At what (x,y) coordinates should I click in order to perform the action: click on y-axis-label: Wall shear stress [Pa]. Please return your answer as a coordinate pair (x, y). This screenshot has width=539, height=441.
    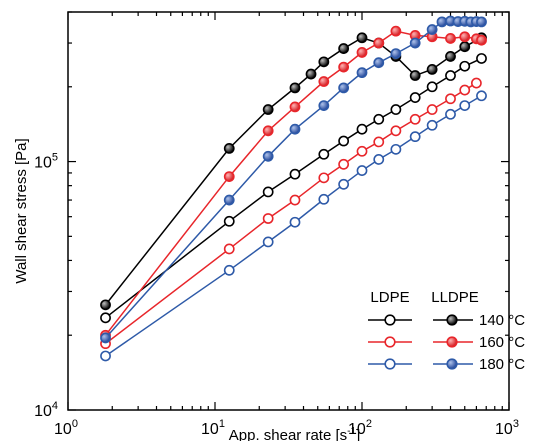
    Looking at the image, I should click on (21, 210).